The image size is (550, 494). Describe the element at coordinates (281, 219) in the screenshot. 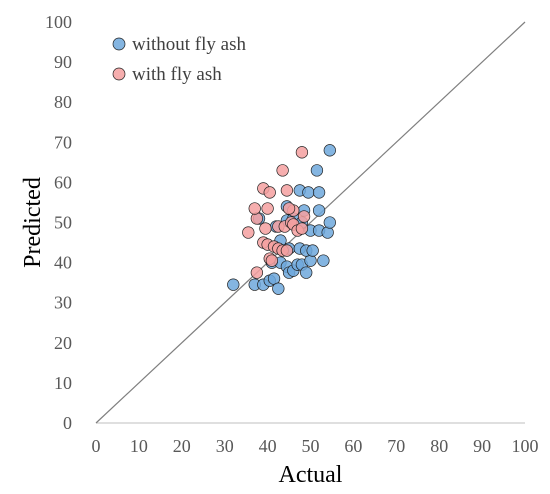

I see `data-points` at that location.